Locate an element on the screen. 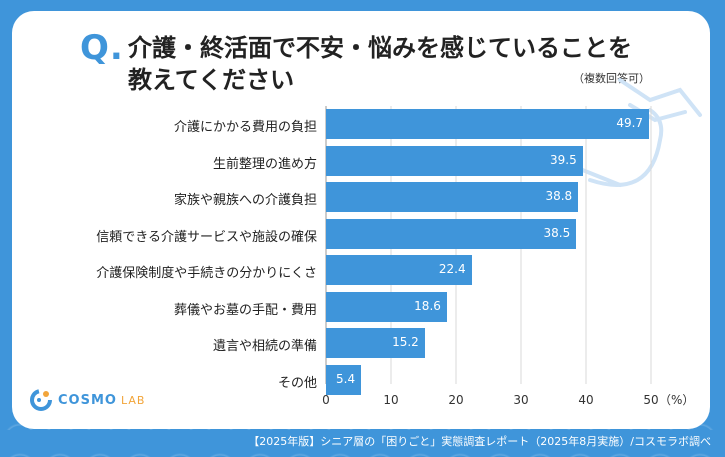 This screenshot has width=725, height=457. bar: 5.4 is located at coordinates (344, 379).